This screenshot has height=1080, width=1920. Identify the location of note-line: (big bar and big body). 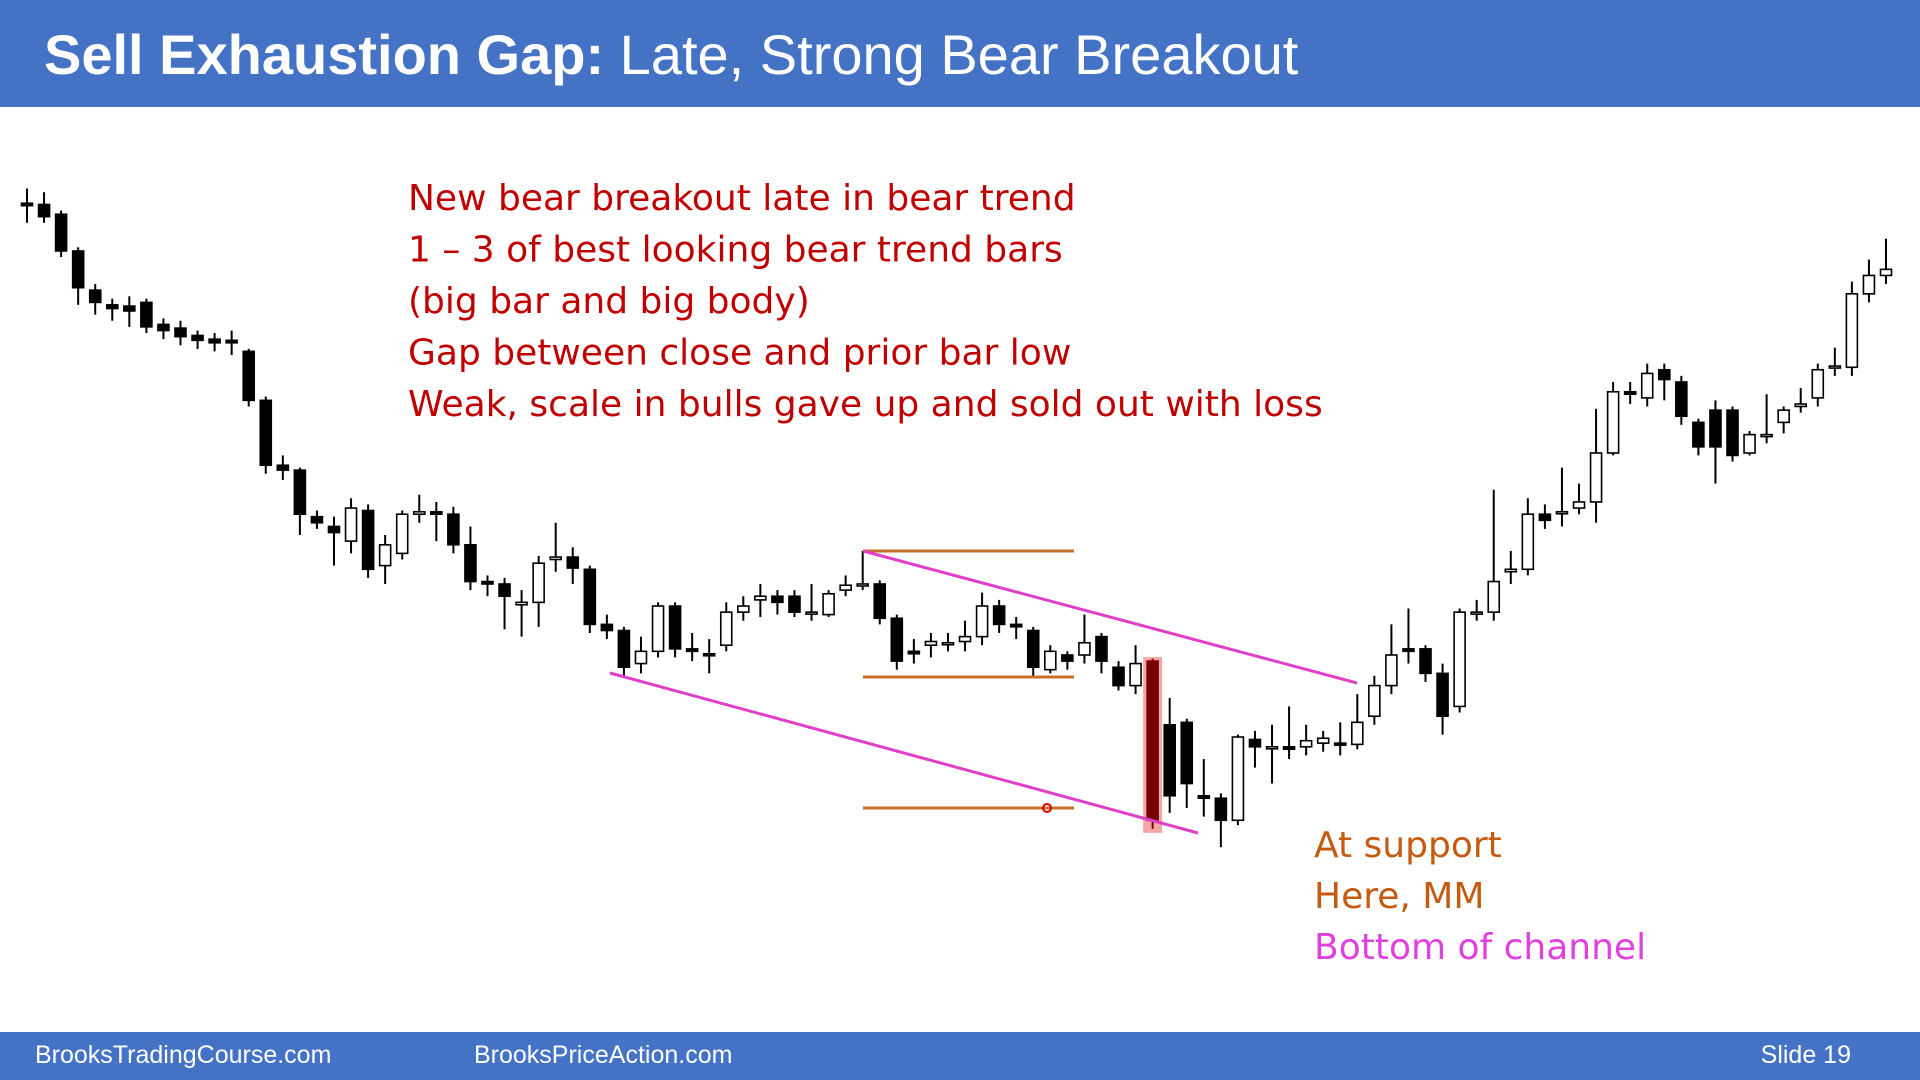
(609, 301).